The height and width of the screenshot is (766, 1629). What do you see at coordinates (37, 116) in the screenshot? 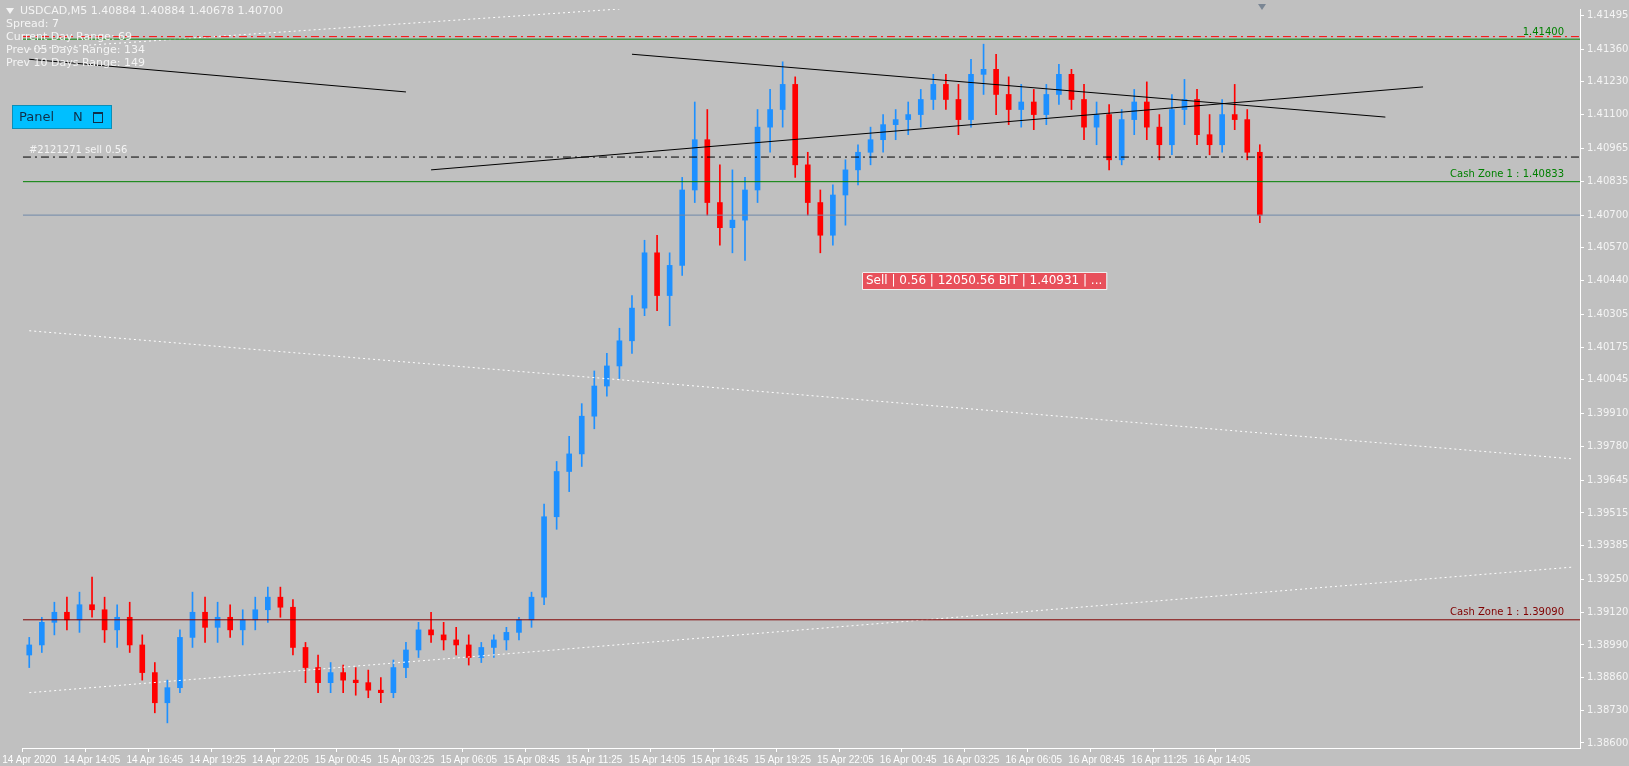
I see `annotation: Panel` at bounding box center [37, 116].